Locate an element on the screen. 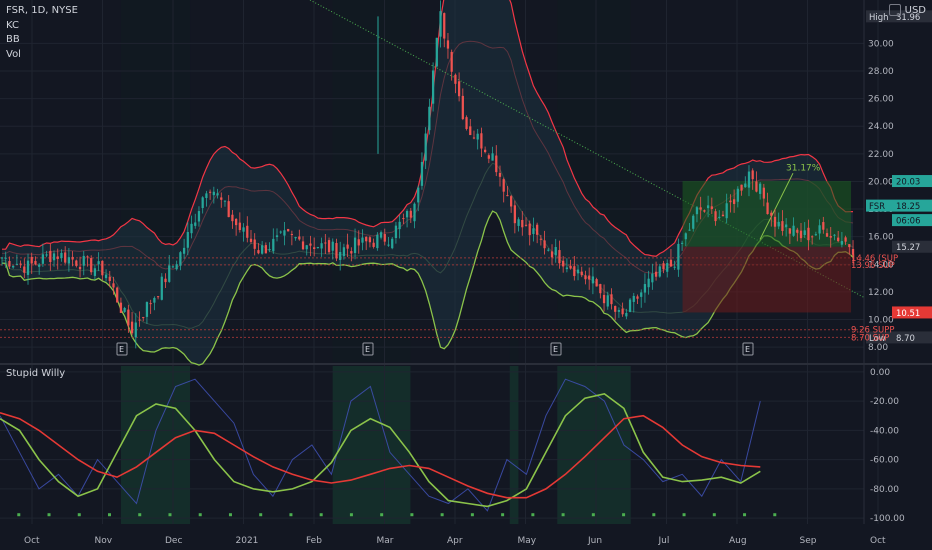 This screenshot has width=932, height=550. sub-pane-title: Stupid Willy is located at coordinates (36, 373).